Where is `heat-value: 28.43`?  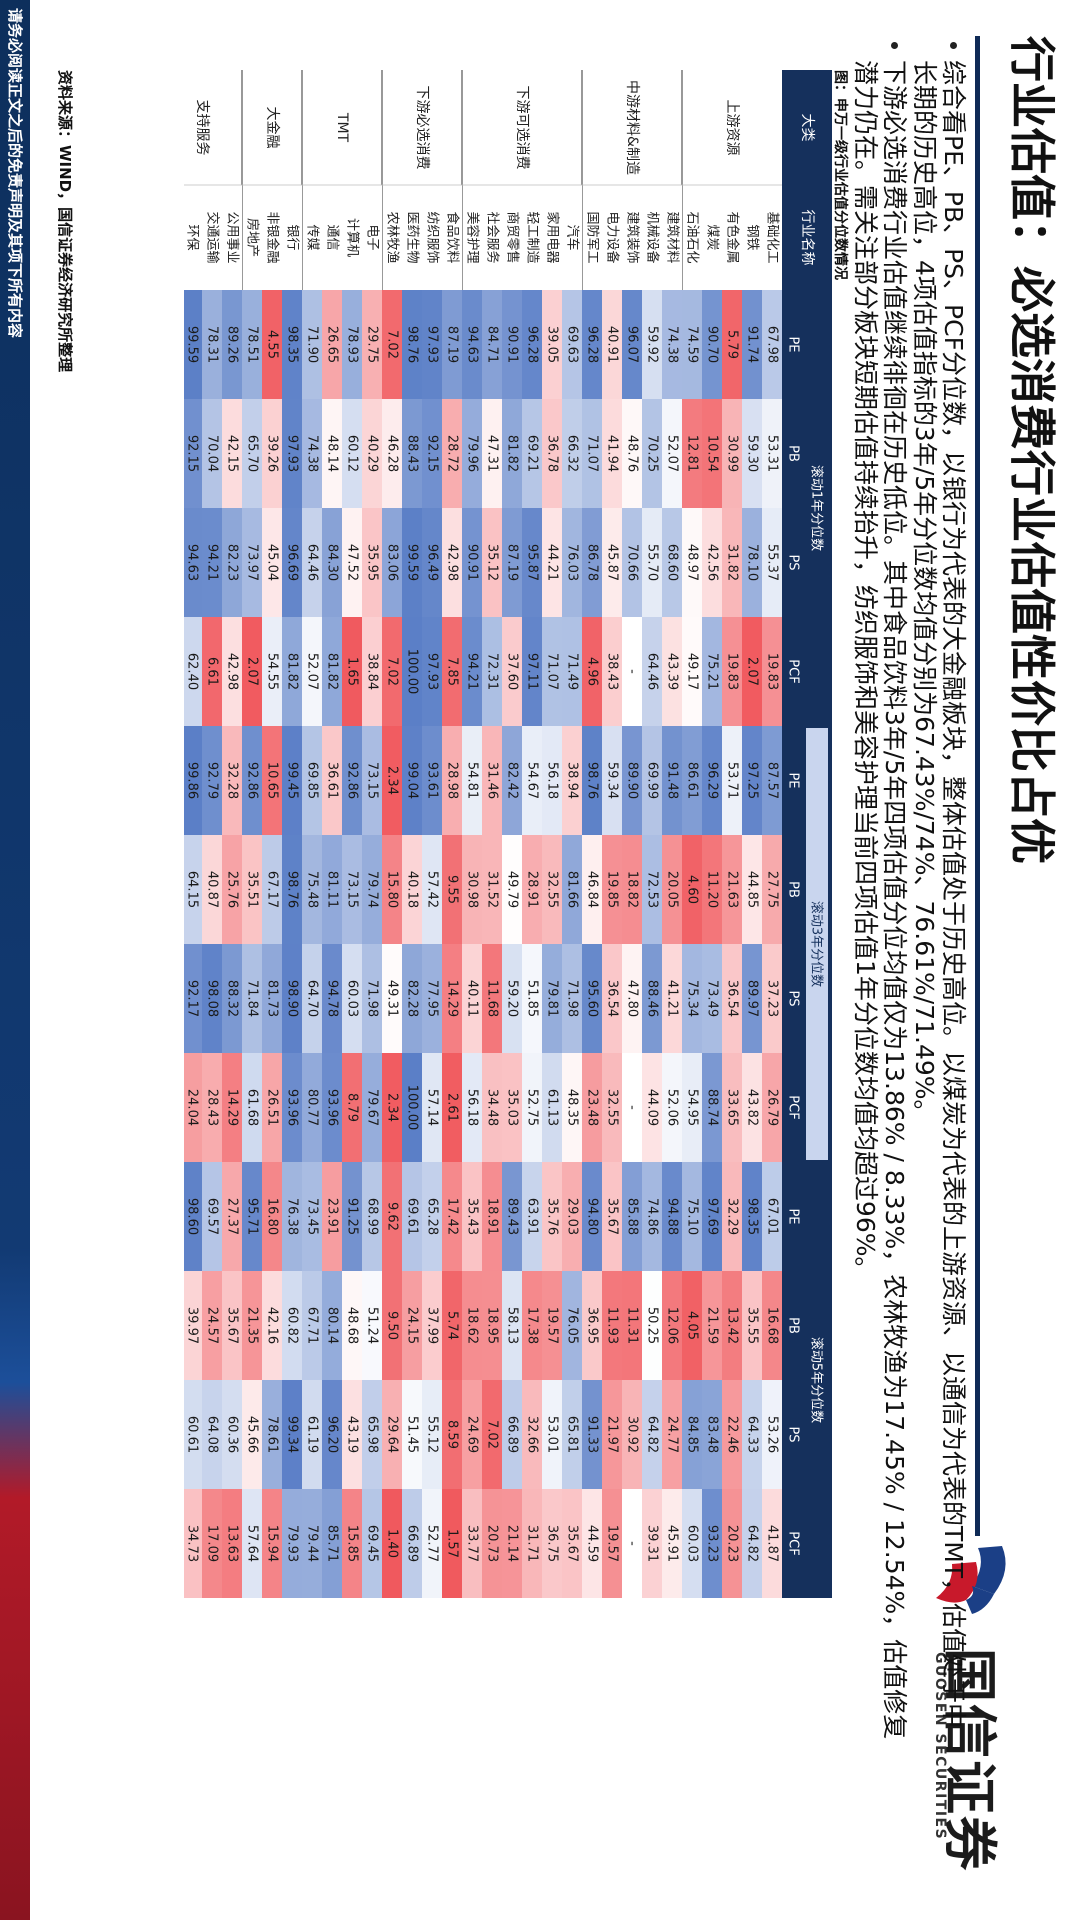
heat-value: 28.43 is located at coordinates (212, 1107).